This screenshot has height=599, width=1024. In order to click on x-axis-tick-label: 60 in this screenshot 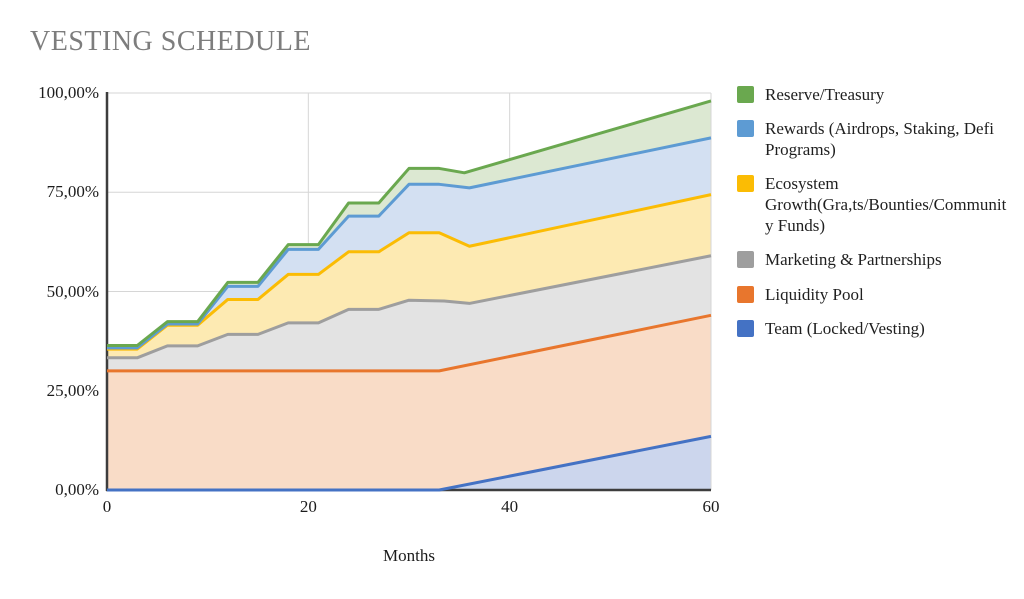, I will do `click(711, 506)`.